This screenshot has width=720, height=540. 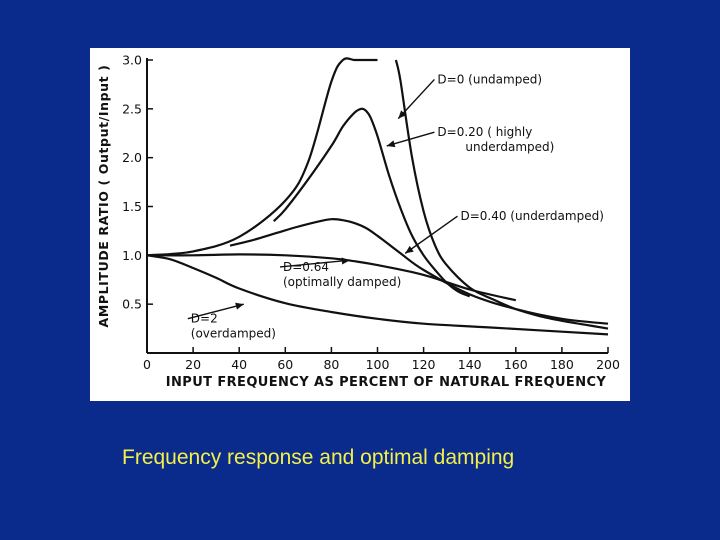 What do you see at coordinates (193, 364) in the screenshot?
I see `x-tick-label: 20` at bounding box center [193, 364].